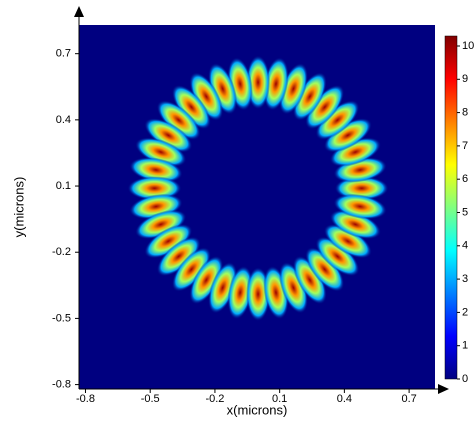 The width and height of the screenshot is (476, 421). I want to click on y-tick-label: 0.7, so click(63, 54).